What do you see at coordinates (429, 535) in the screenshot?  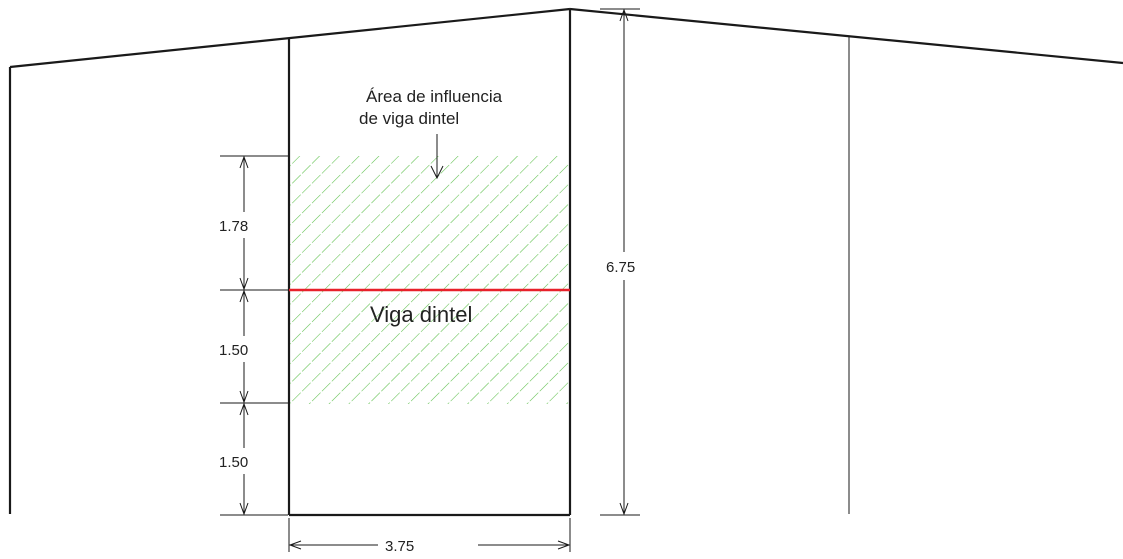 I see `bay-width-dimension` at bounding box center [429, 535].